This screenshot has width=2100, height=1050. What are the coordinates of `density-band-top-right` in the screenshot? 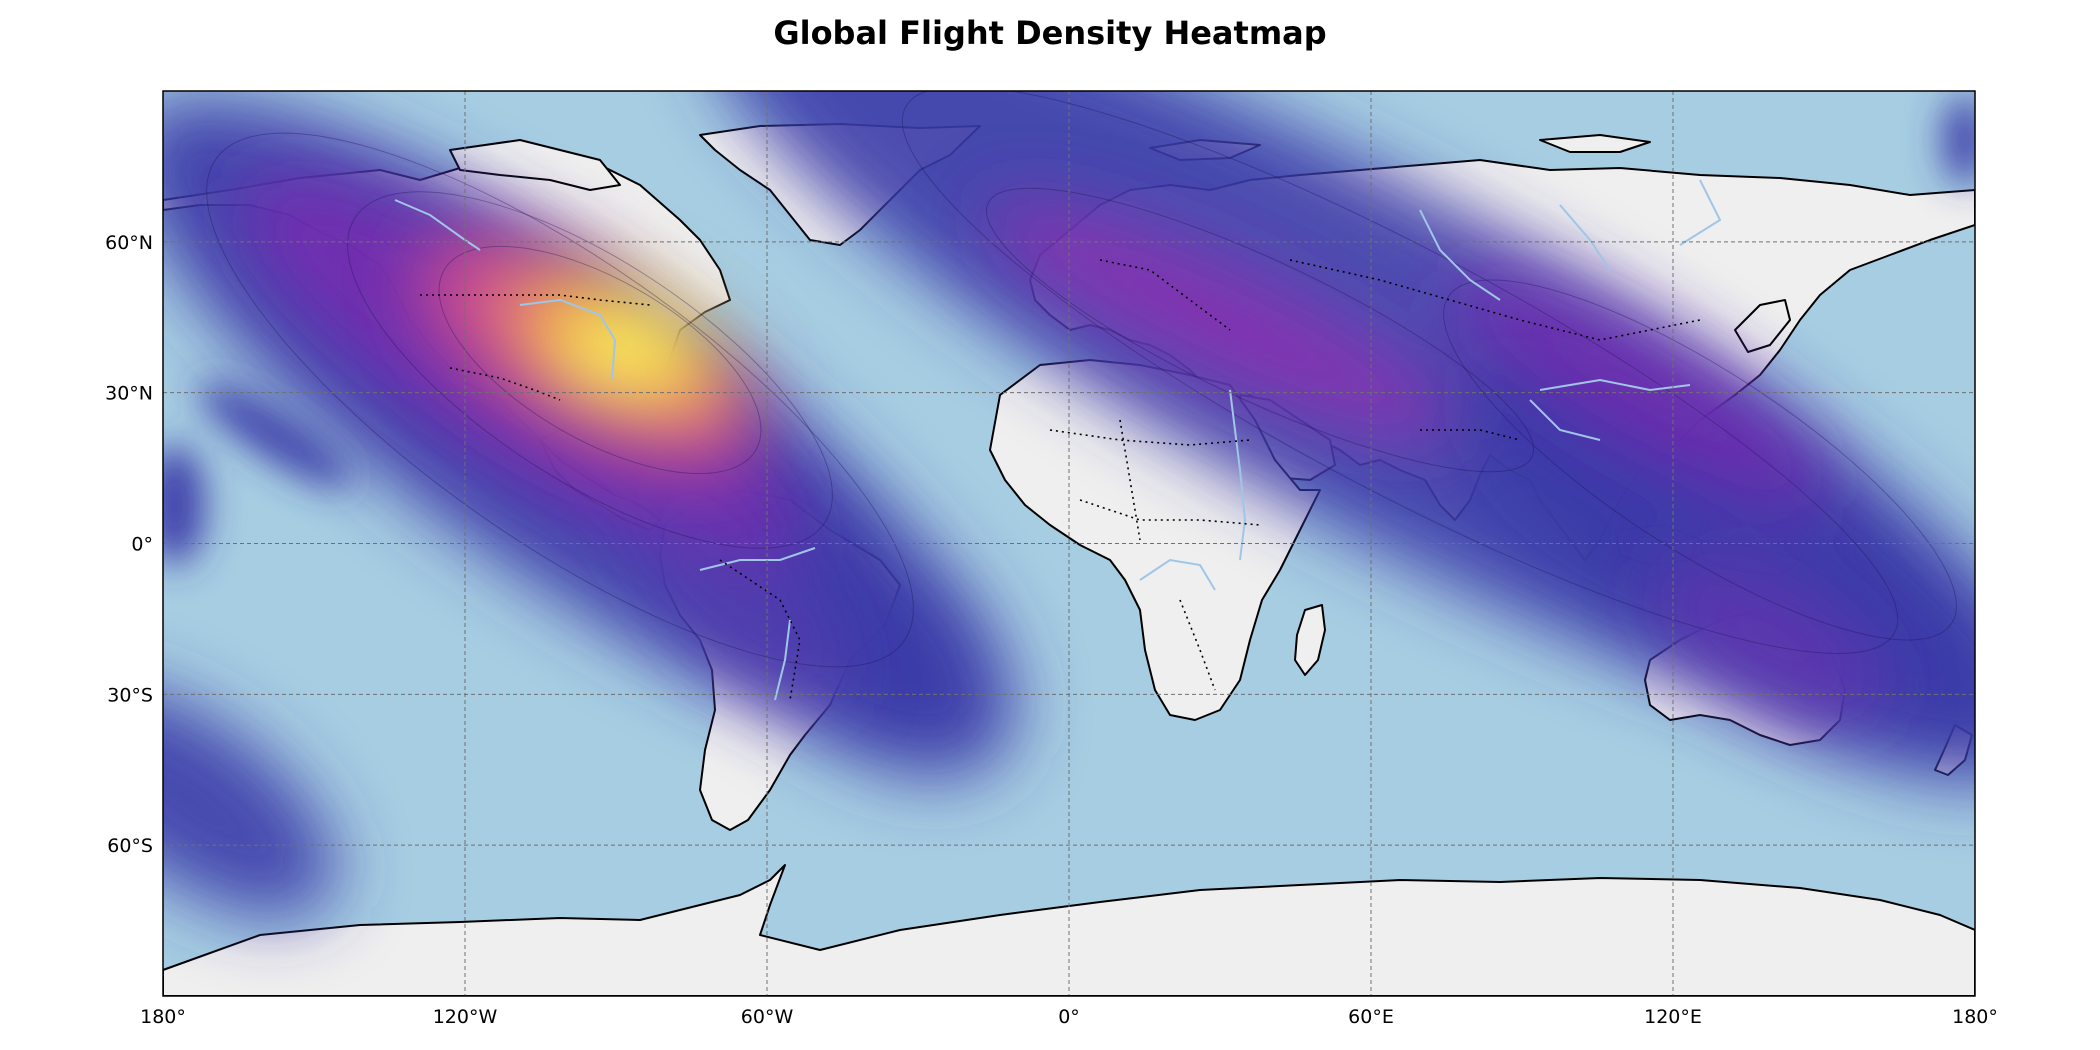 It's located at (1959, 140).